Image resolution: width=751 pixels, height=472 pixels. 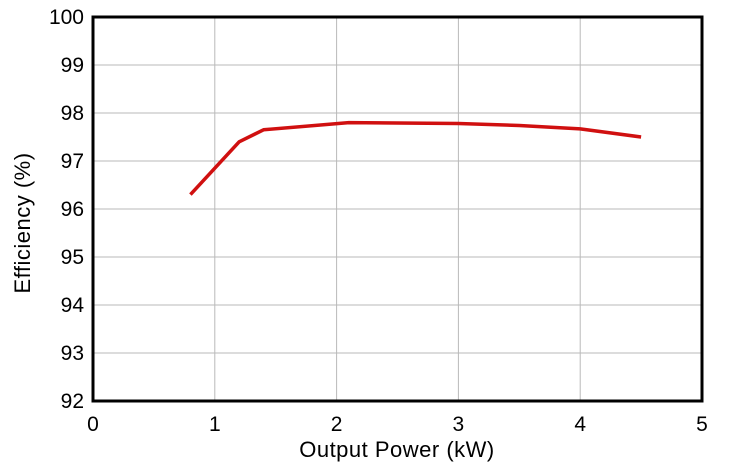 I want to click on x-tick-label: 1, so click(x=215, y=424).